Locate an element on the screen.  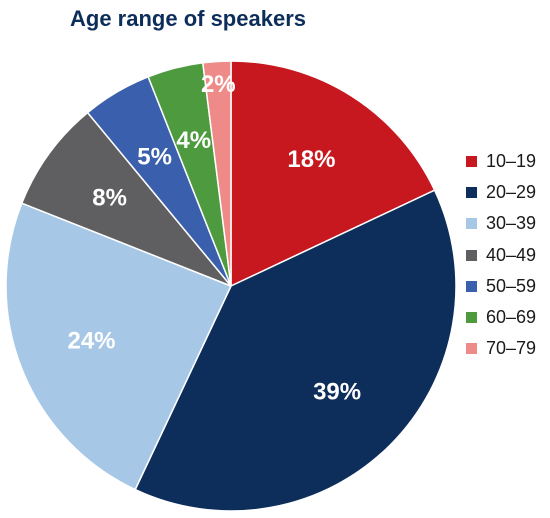
legend-label: 70–79 is located at coordinates (511, 348).